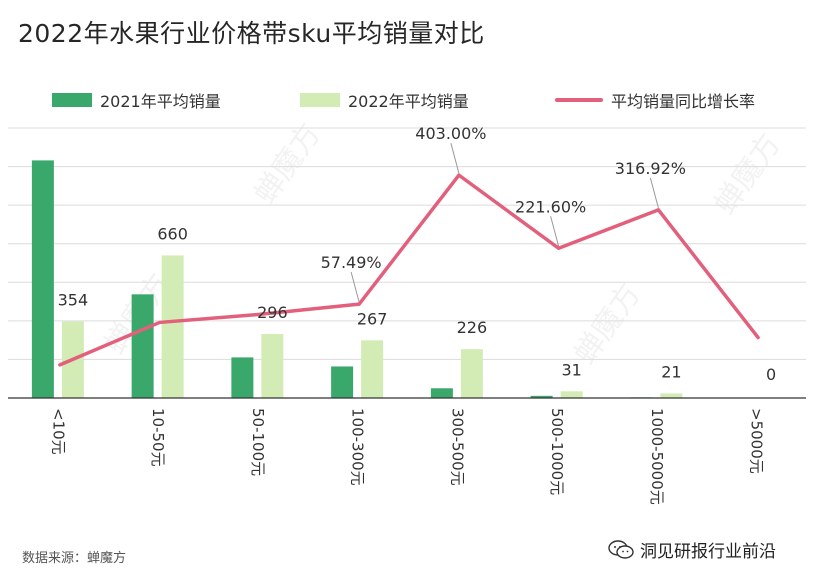 This screenshot has height=581, width=826. Describe the element at coordinates (158, 437) in the screenshot. I see `x-tick-label: 10-50元` at that location.